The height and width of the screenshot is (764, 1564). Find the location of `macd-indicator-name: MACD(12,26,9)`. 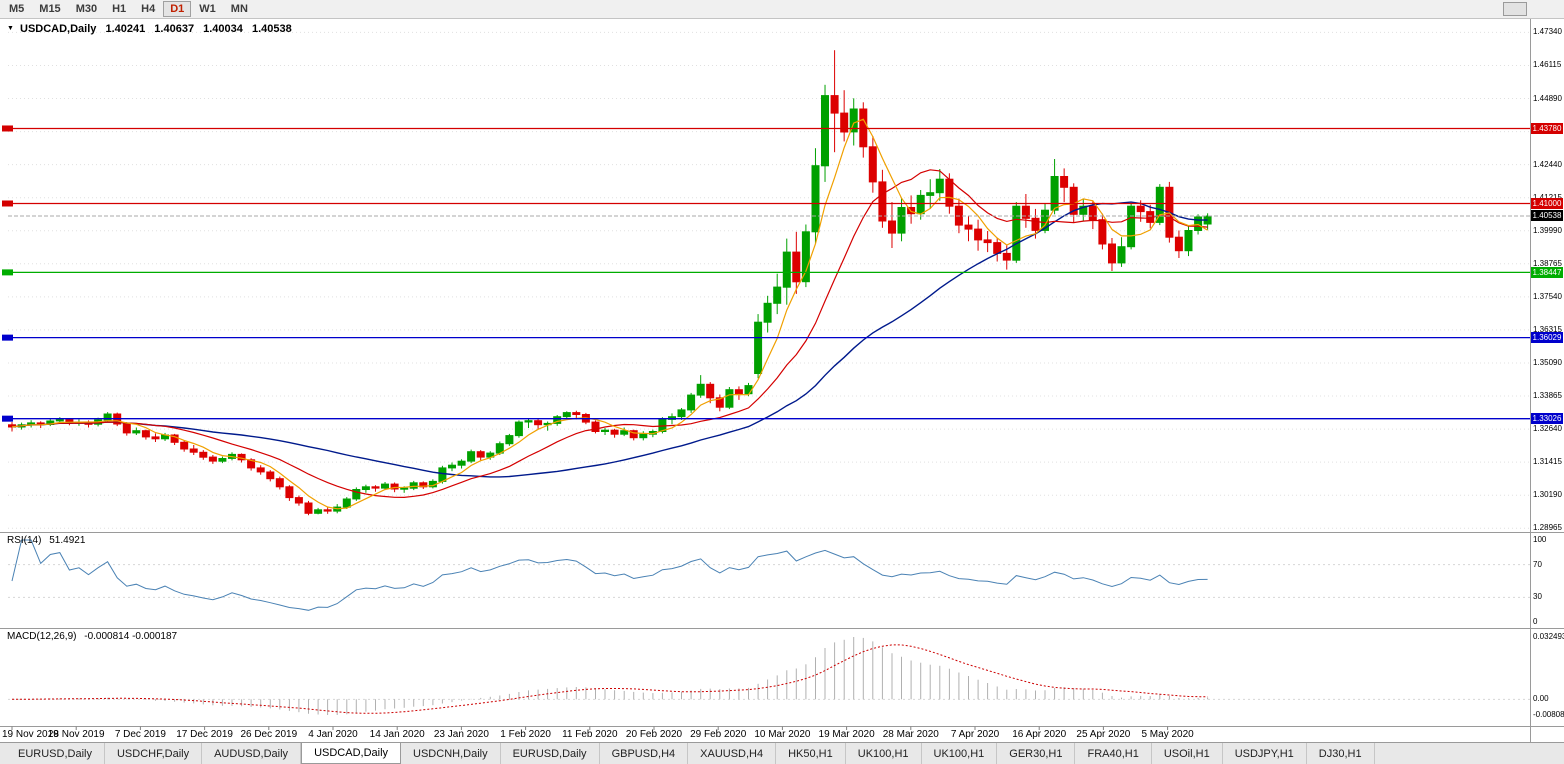

macd-indicator-name: MACD(12,26,9) is located at coordinates (42, 636).